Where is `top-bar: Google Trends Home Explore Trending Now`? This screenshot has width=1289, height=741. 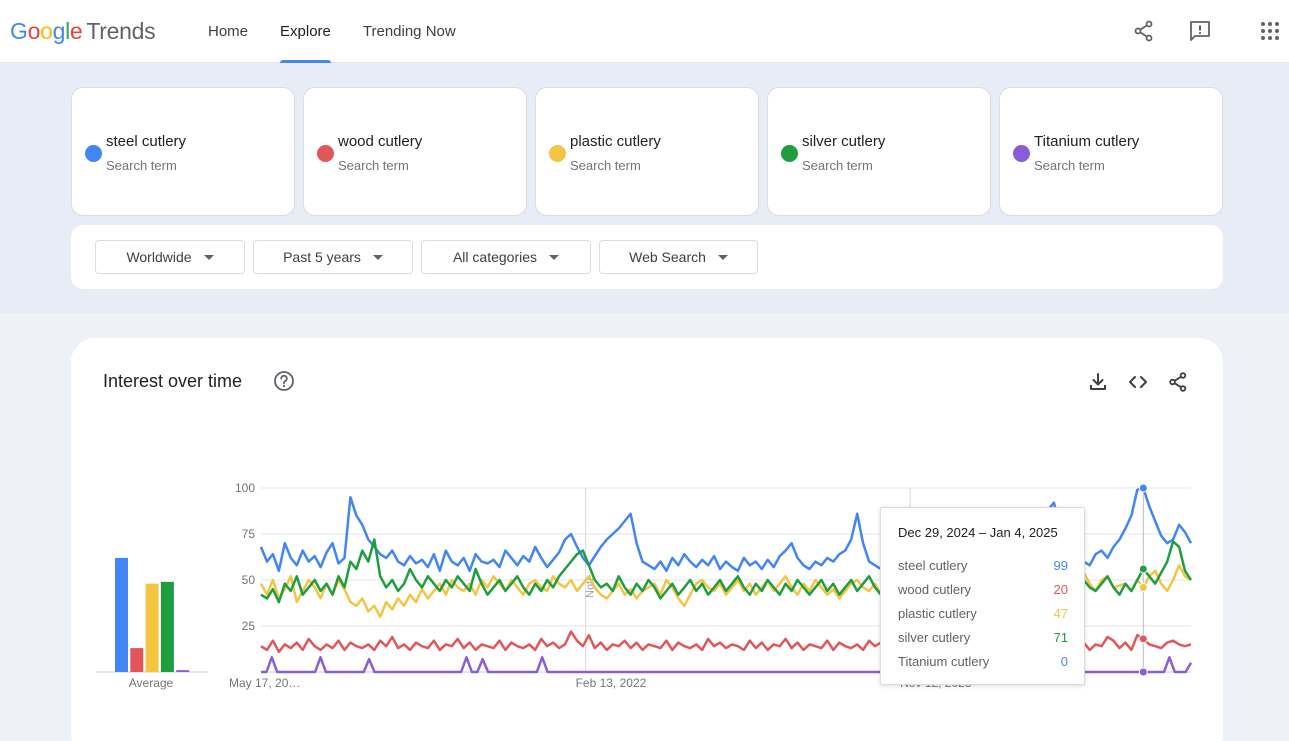 top-bar: Google Trends Home Explore Trending Now is located at coordinates (644, 31).